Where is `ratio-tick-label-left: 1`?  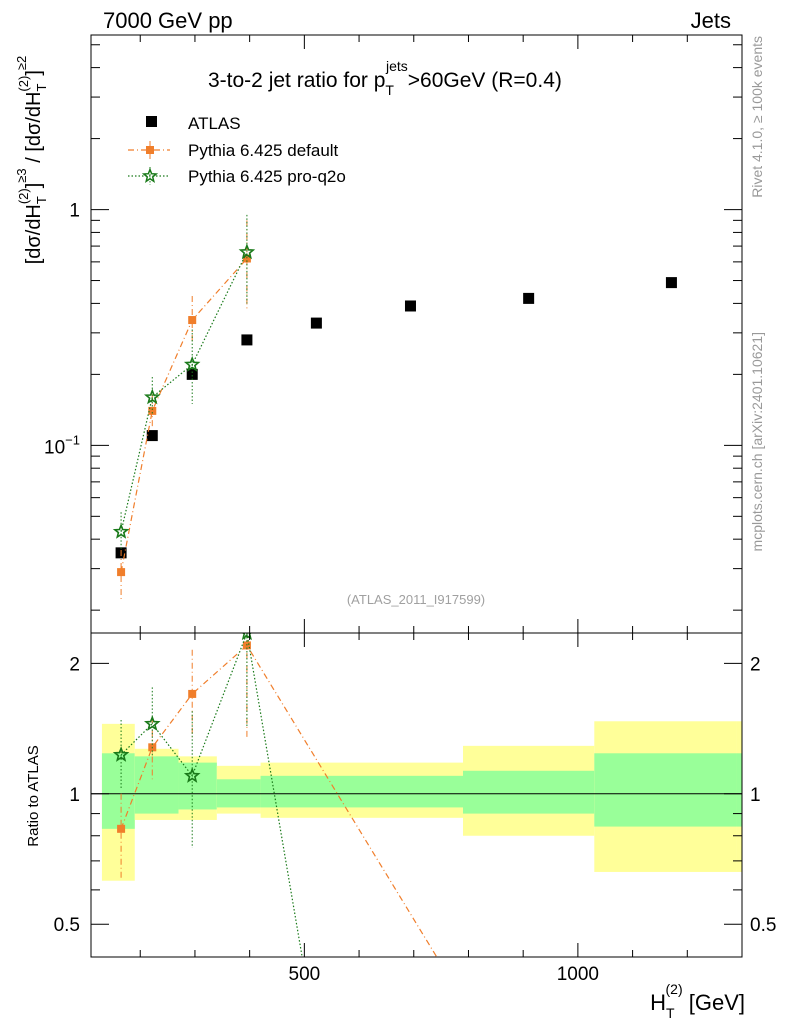
ratio-tick-label-left: 1 is located at coordinates (74, 795).